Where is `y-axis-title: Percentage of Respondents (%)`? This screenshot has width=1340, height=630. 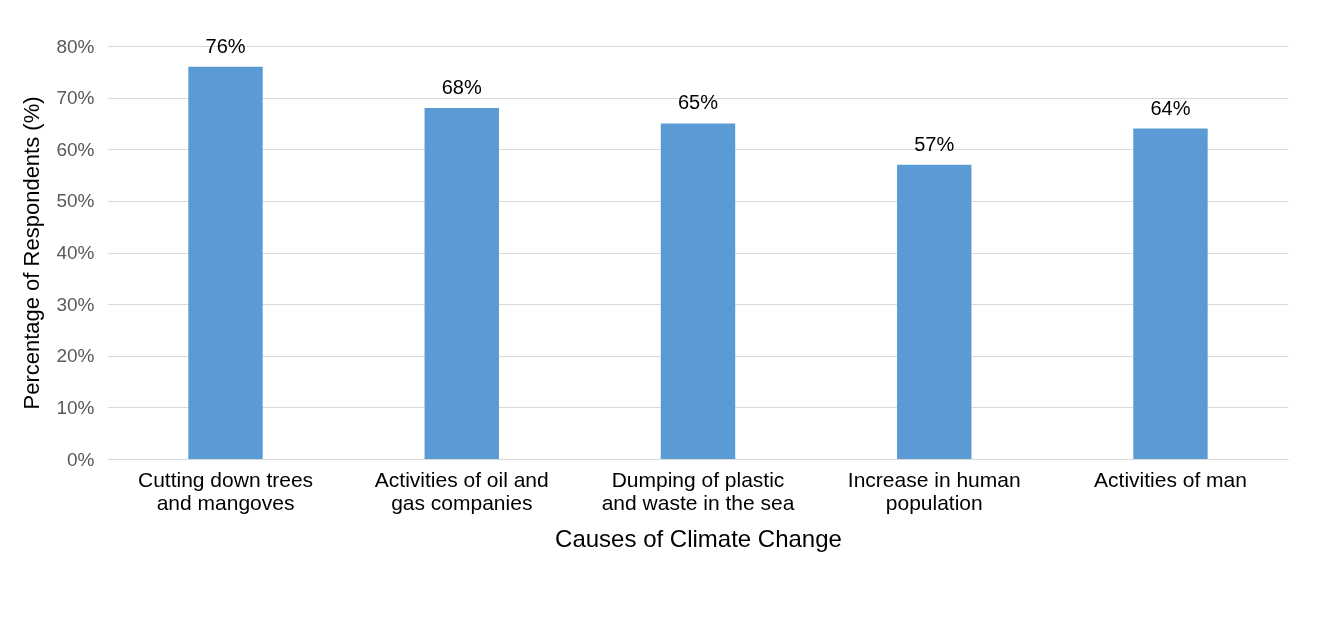 y-axis-title: Percentage of Respondents (%) is located at coordinates (32, 253).